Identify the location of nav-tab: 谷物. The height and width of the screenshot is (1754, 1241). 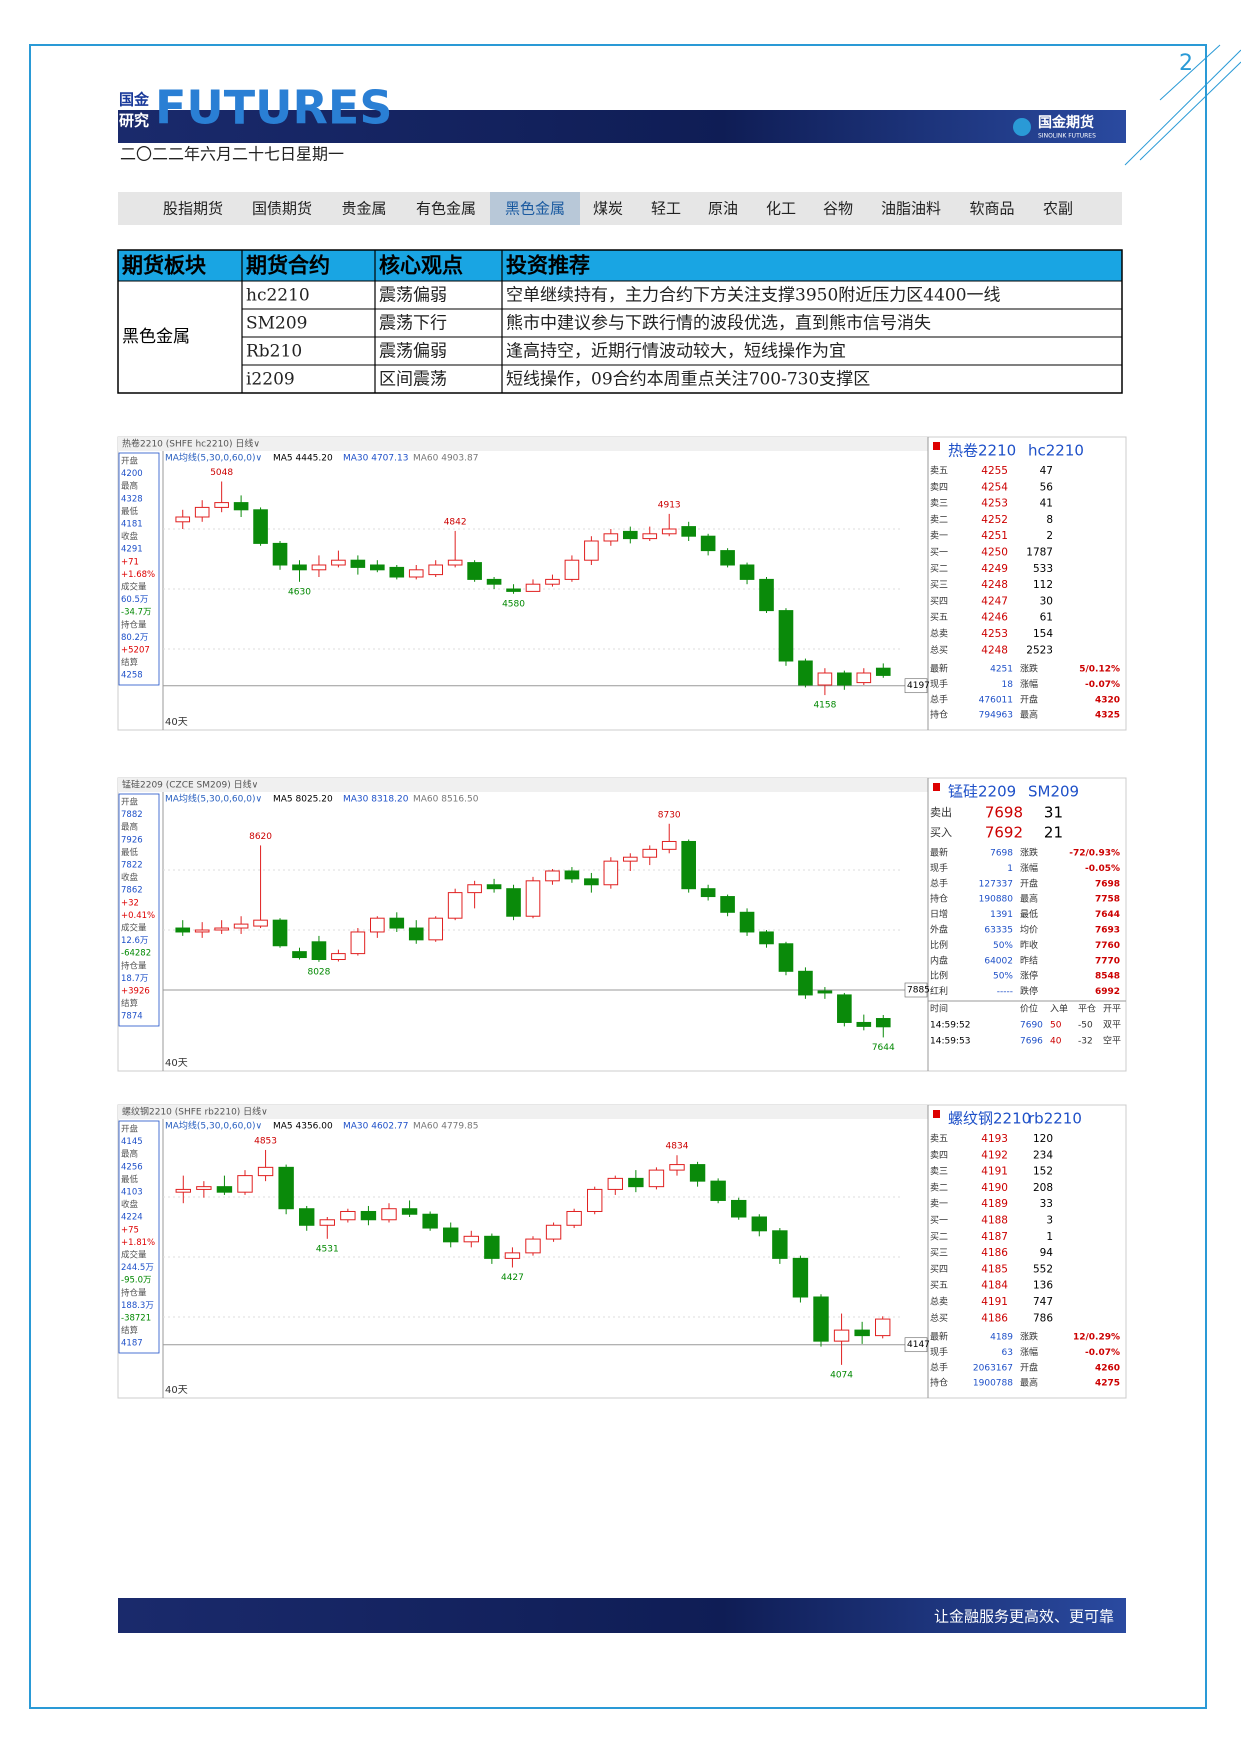
(838, 209).